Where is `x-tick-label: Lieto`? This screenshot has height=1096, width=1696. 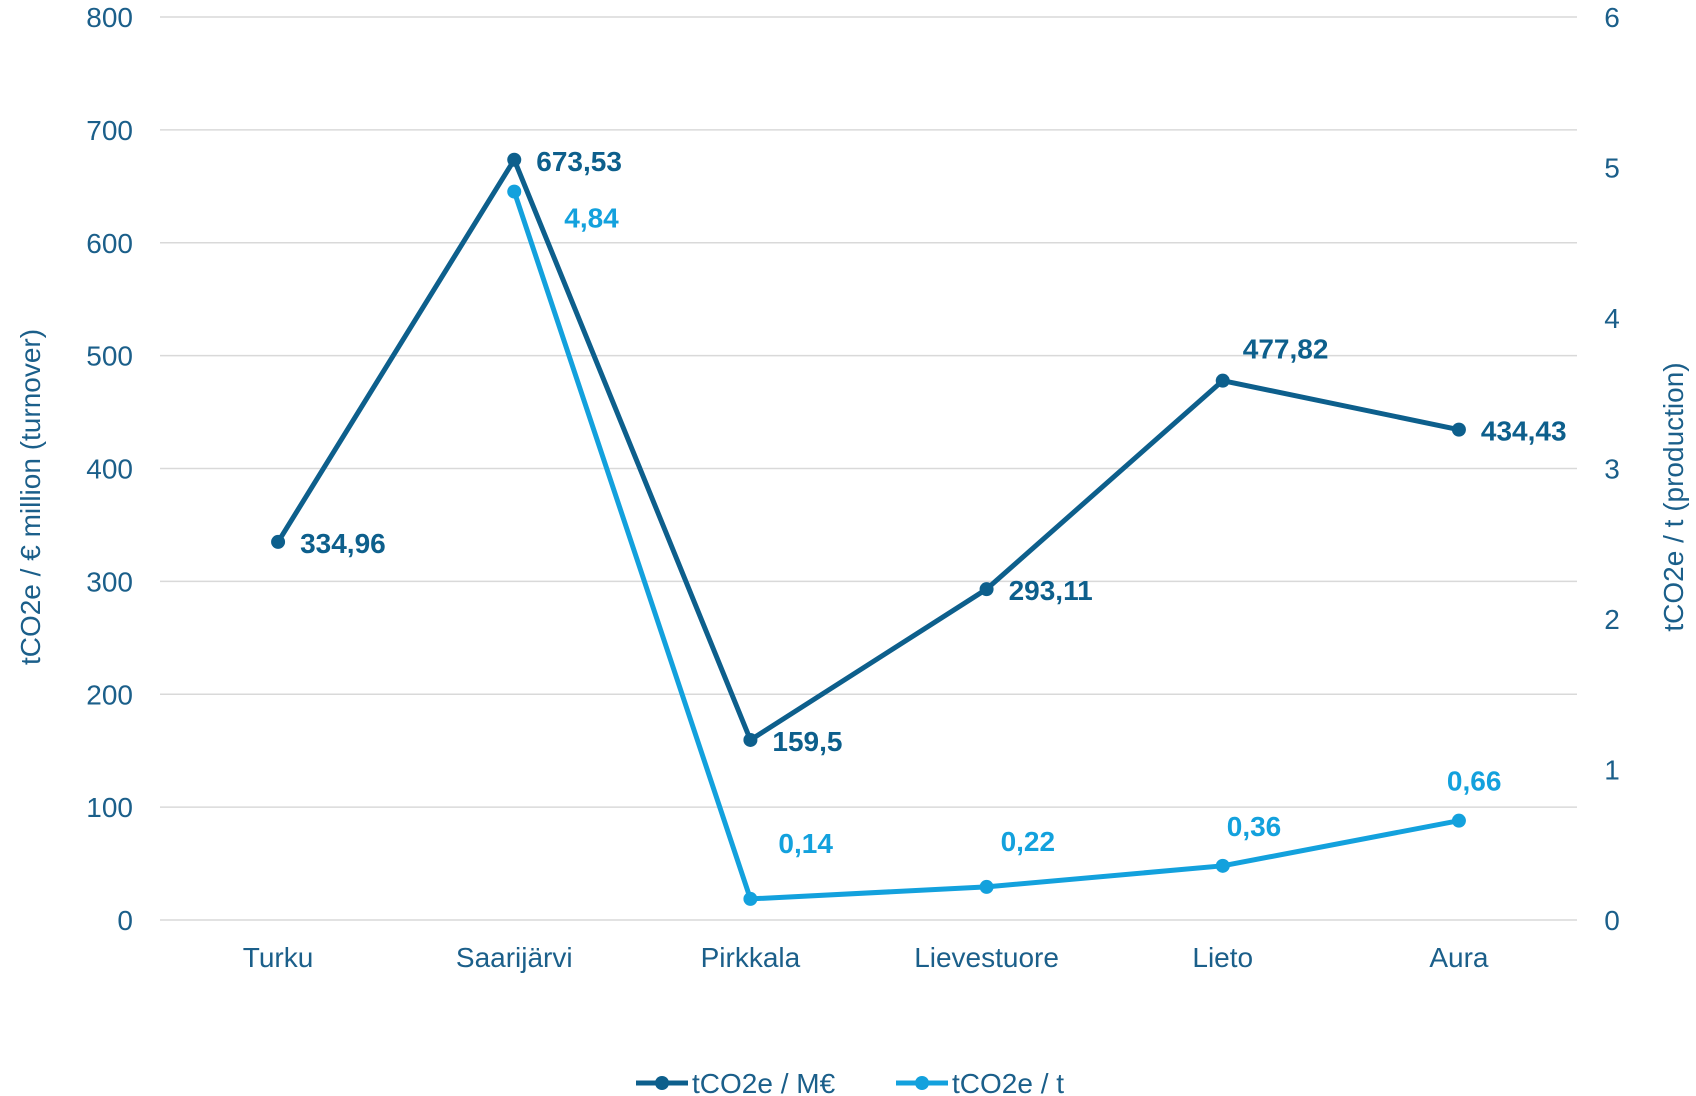
x-tick-label: Lieto is located at coordinates (1222, 957).